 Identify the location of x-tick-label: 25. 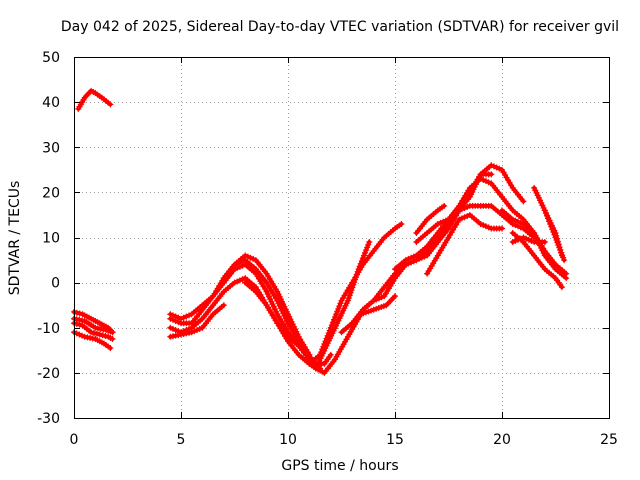
(609, 440).